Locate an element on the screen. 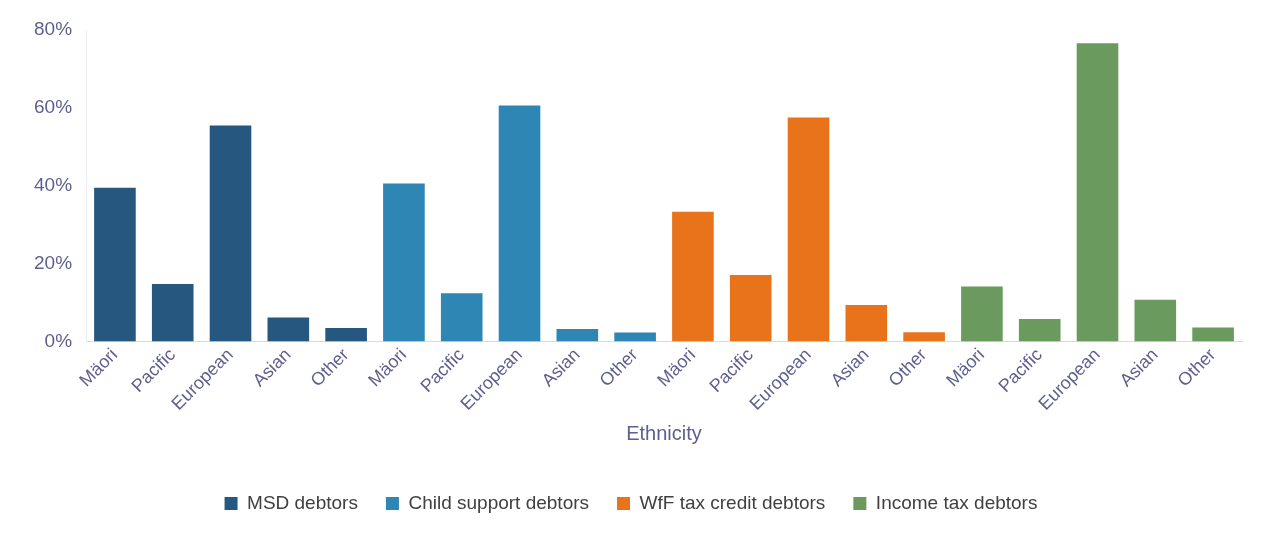 The height and width of the screenshot is (533, 1282). legend-label: WfF tax credit debtors is located at coordinates (732, 502).